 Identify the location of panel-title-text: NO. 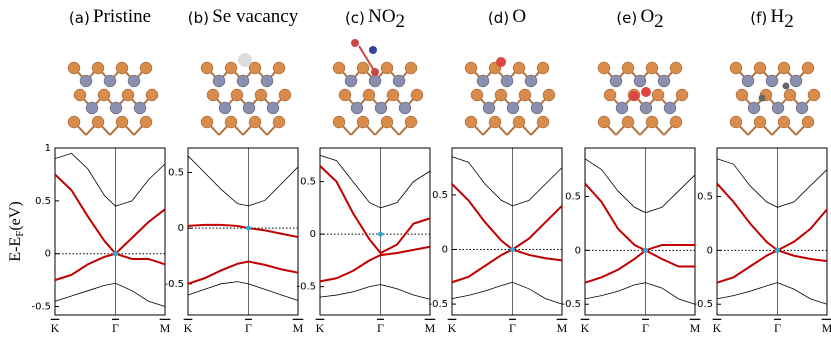
(381, 16).